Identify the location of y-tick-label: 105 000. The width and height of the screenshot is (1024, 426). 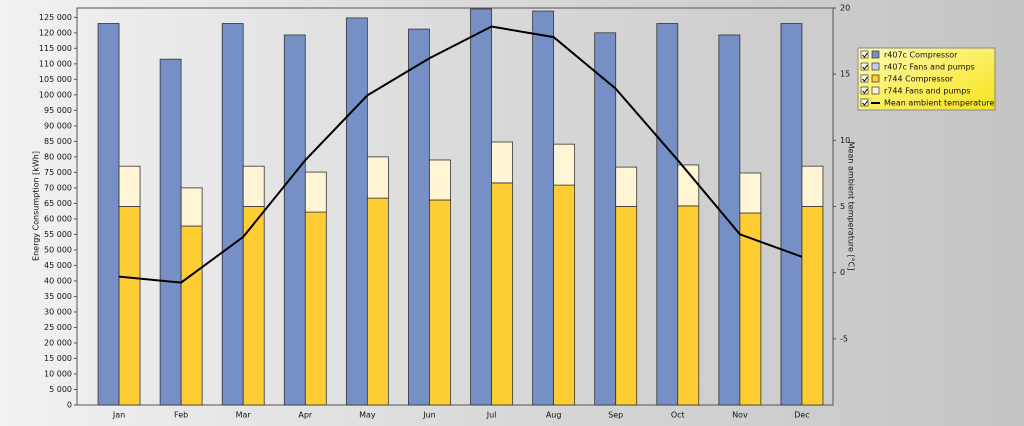
(55, 79).